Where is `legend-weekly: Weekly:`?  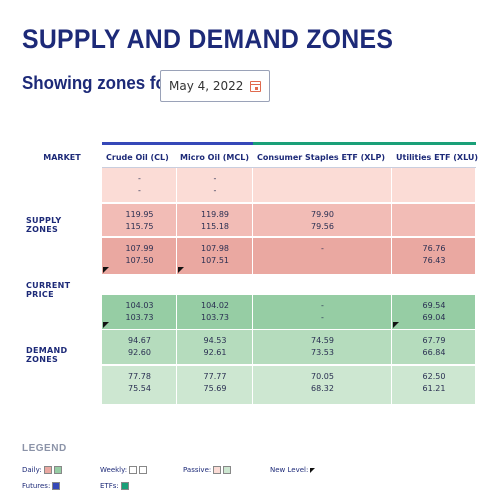 legend-weekly: Weekly: is located at coordinates (124, 470).